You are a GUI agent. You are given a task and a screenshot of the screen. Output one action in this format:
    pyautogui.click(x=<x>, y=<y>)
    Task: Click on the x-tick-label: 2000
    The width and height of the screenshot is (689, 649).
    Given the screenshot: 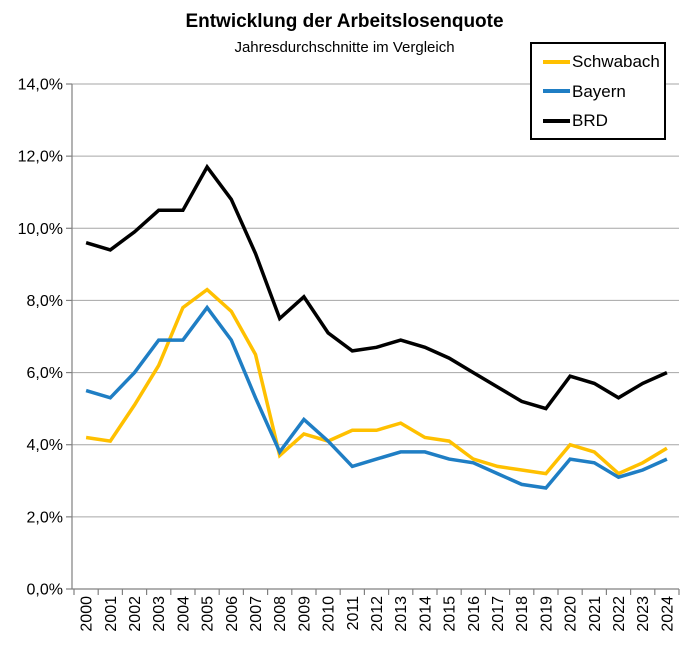 What is the action you would take?
    pyautogui.click(x=87, y=614)
    